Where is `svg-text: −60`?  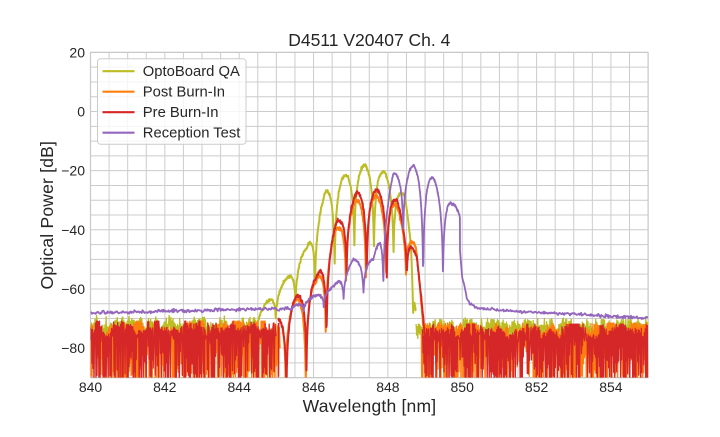
svg-text: −60 is located at coordinates (73, 289).